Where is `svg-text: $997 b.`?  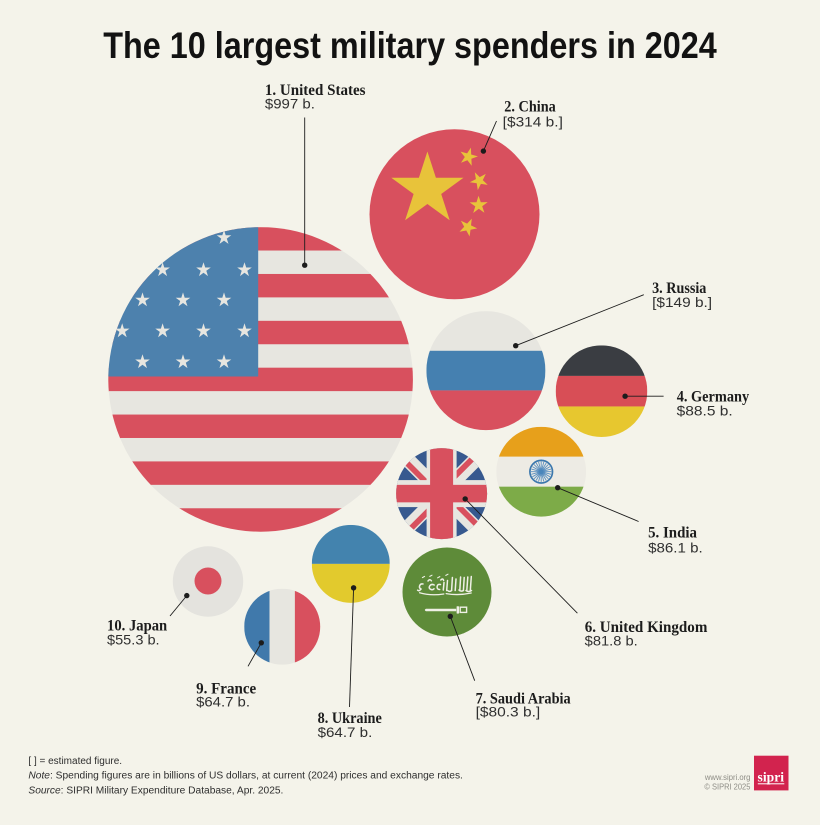 svg-text: $997 b. is located at coordinates (290, 104).